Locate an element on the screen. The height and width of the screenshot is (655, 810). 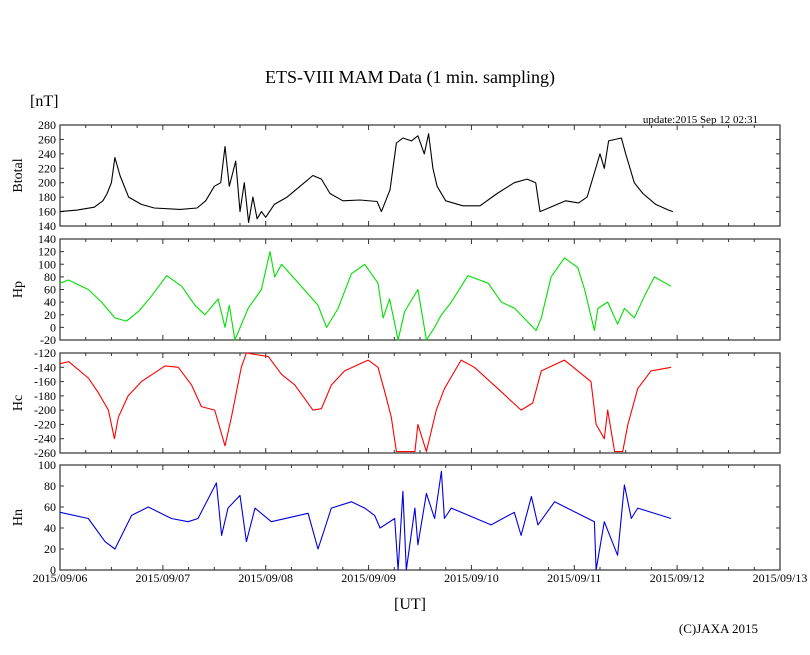
panel-frame-hp is located at coordinates (420, 289).